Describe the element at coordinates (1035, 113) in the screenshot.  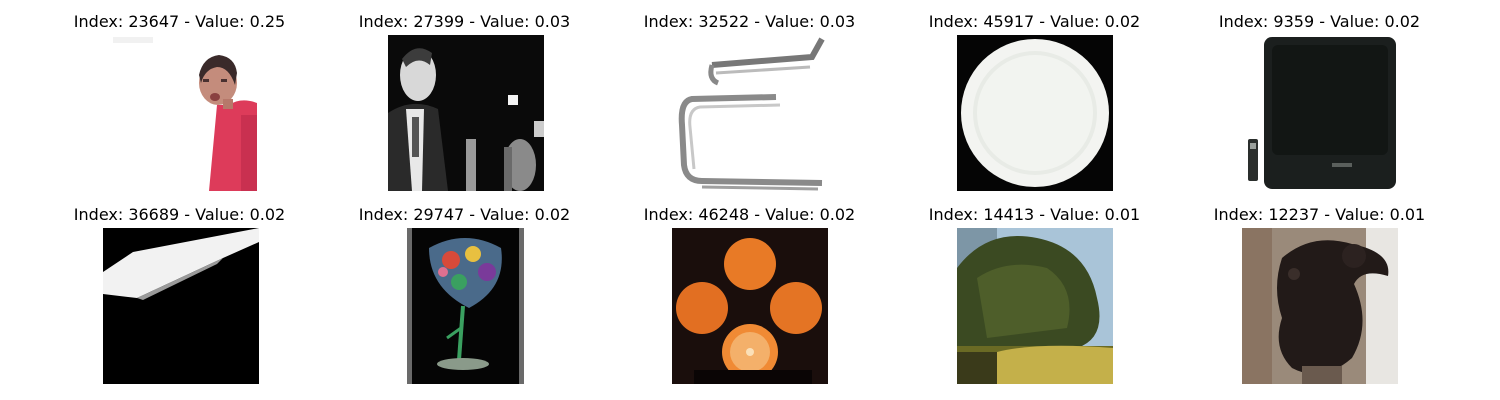
I see `white-plate-thumbnail` at that location.